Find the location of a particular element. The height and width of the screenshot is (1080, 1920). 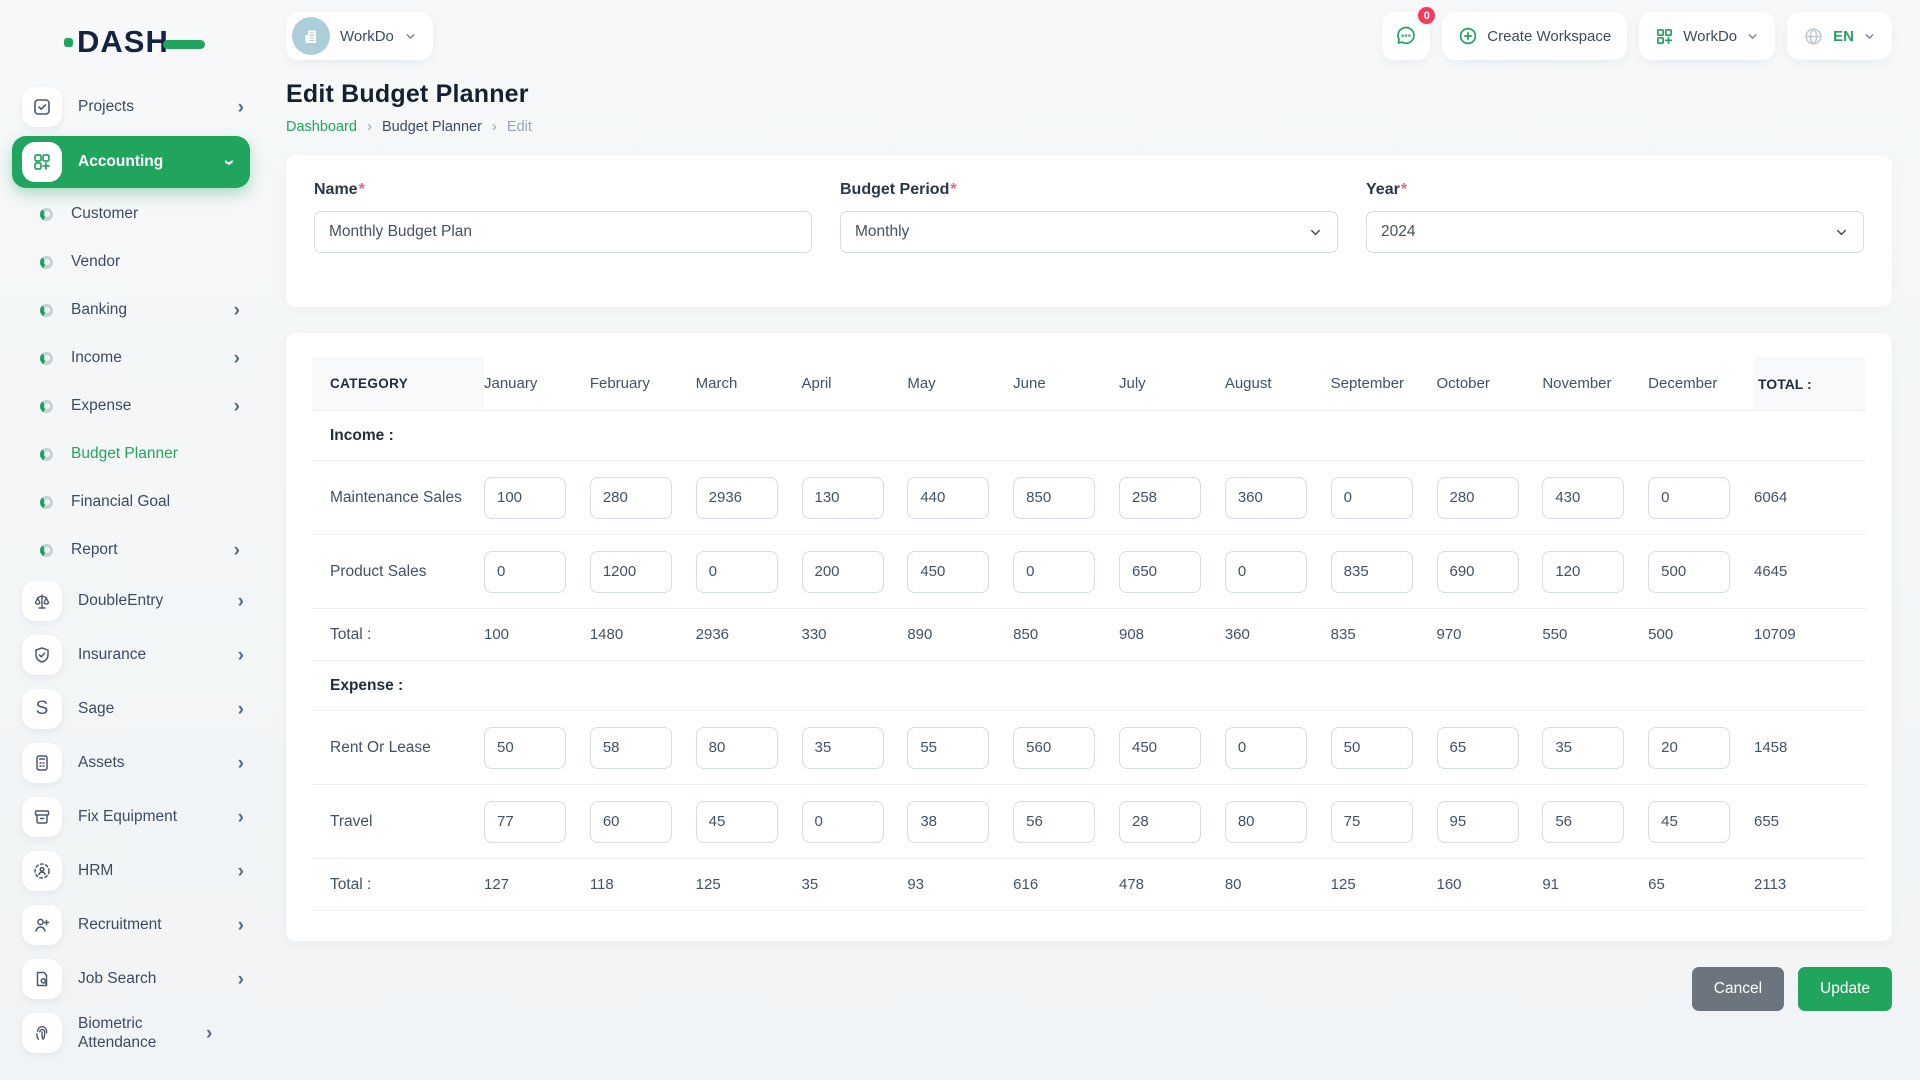

sidebar-item-budget-planner: Budget Planner is located at coordinates (131, 454).